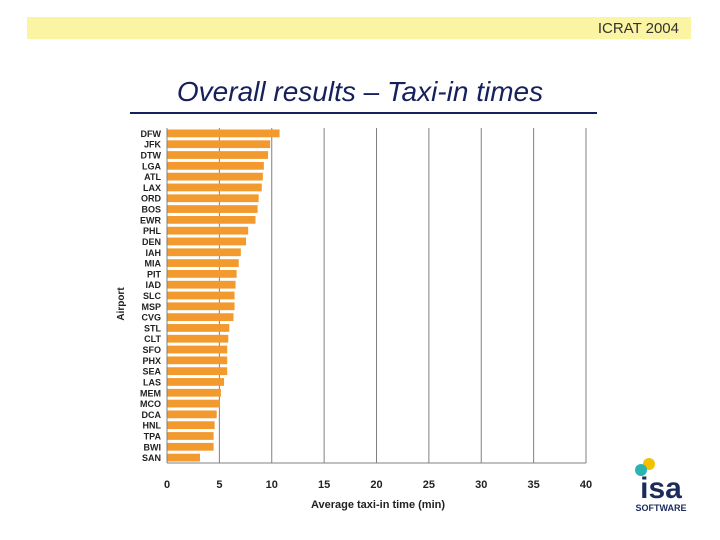 This screenshot has height=540, width=720. What do you see at coordinates (150, 220) in the screenshot?
I see `category-label: EWR` at bounding box center [150, 220].